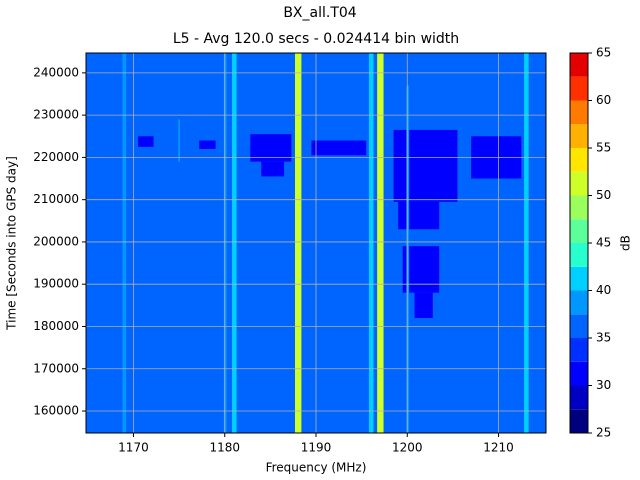 The image size is (640, 480). I want to click on y-tick-label: 220000, so click(56, 157).